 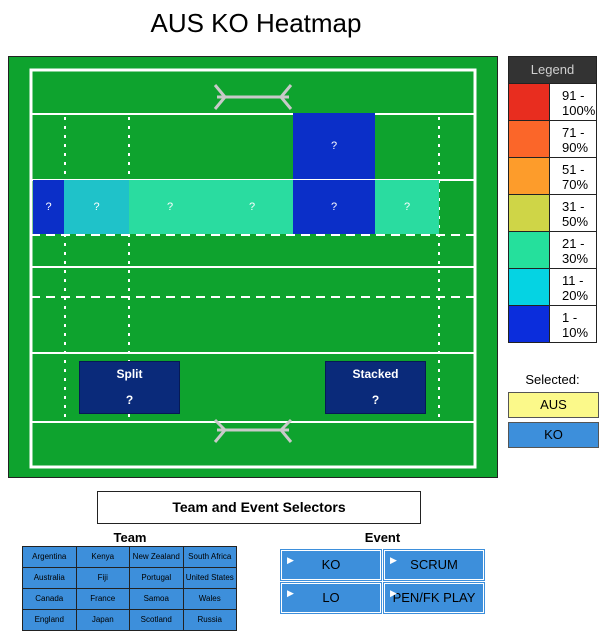 I want to click on legend-row: 51 - 70%, so click(x=552, y=176).